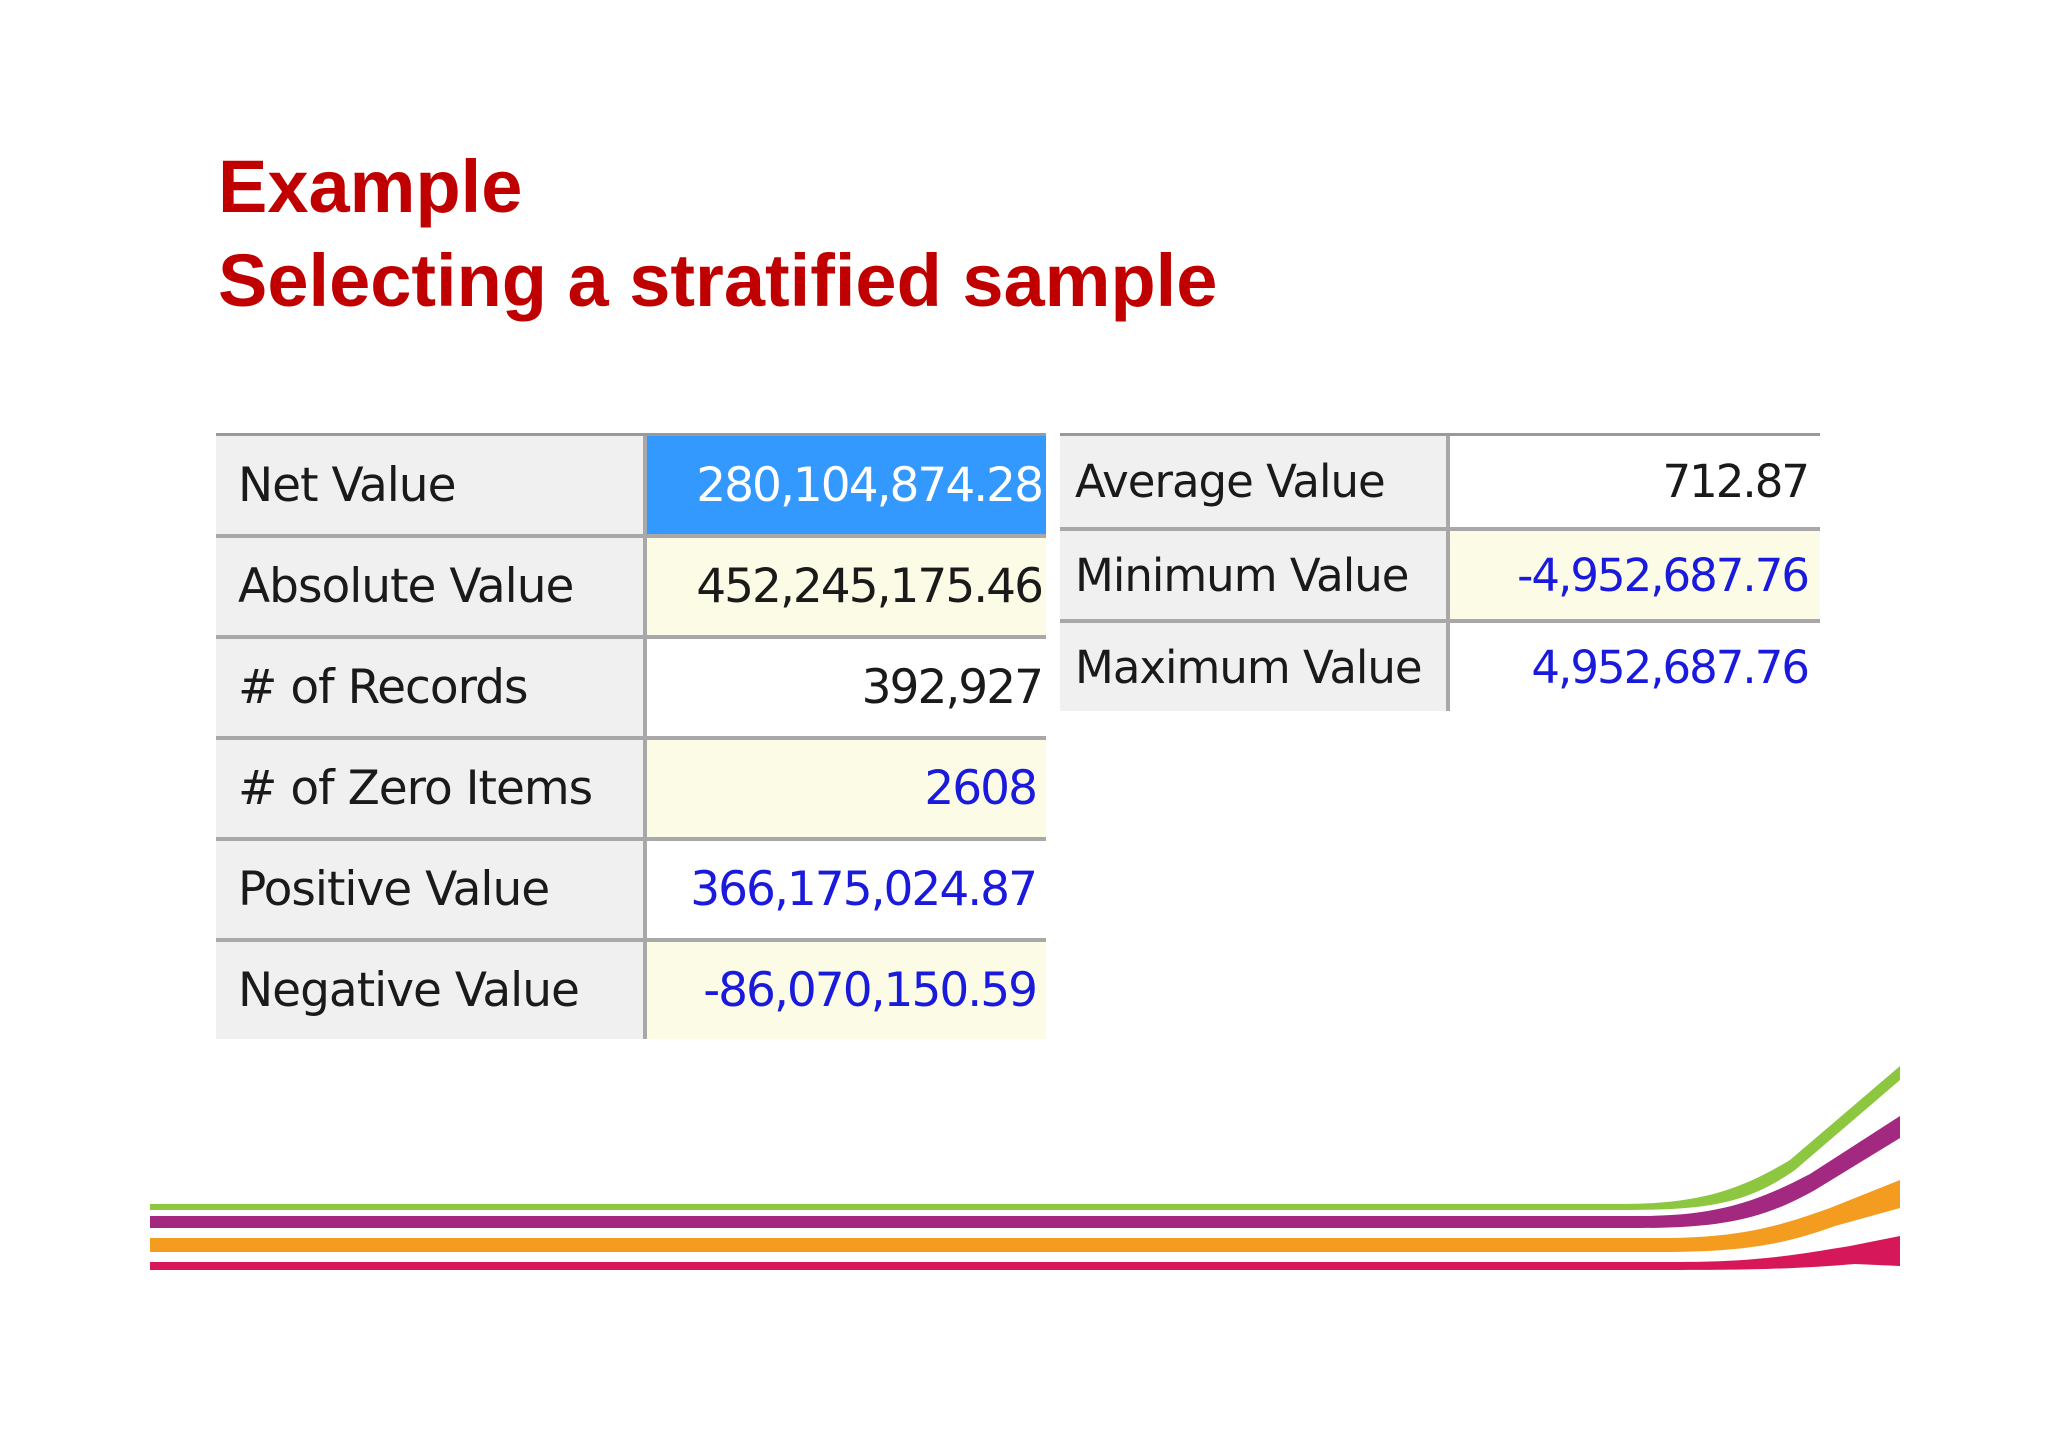 This screenshot has height=1447, width=2048. I want to click on stat-row-zero-items: # of Zero Items 2608, so click(631, 790).